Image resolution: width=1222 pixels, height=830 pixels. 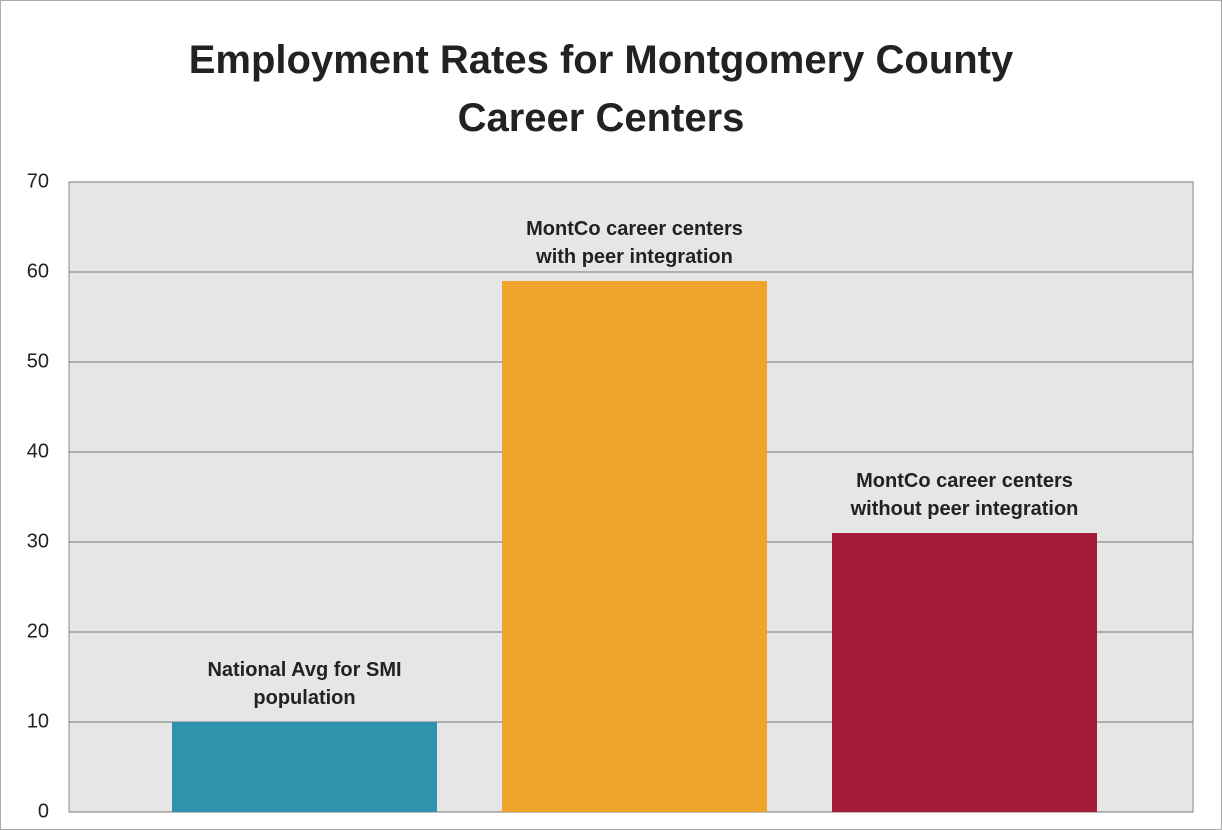 I want to click on y-tick-label: 40, so click(x=38, y=451).